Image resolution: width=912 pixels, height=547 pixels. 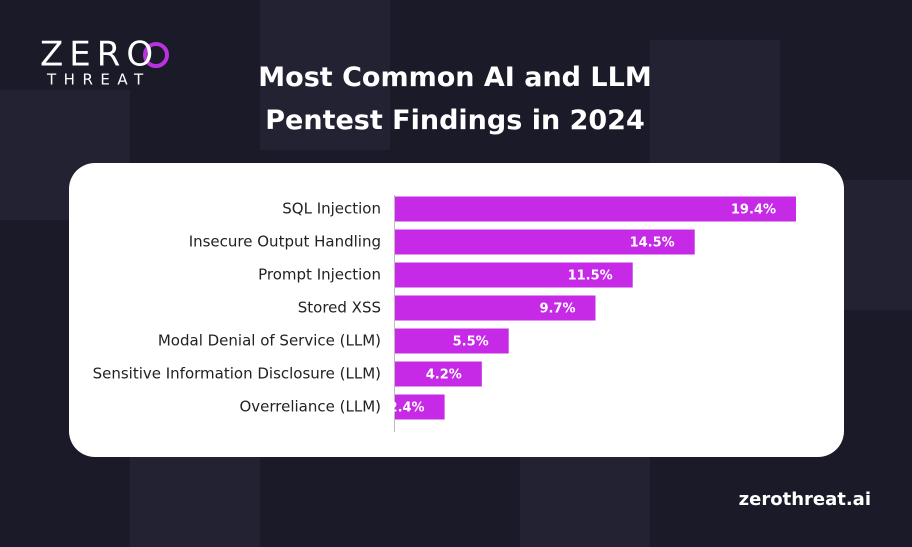 I want to click on value-label: 11.5%, so click(x=590, y=276).